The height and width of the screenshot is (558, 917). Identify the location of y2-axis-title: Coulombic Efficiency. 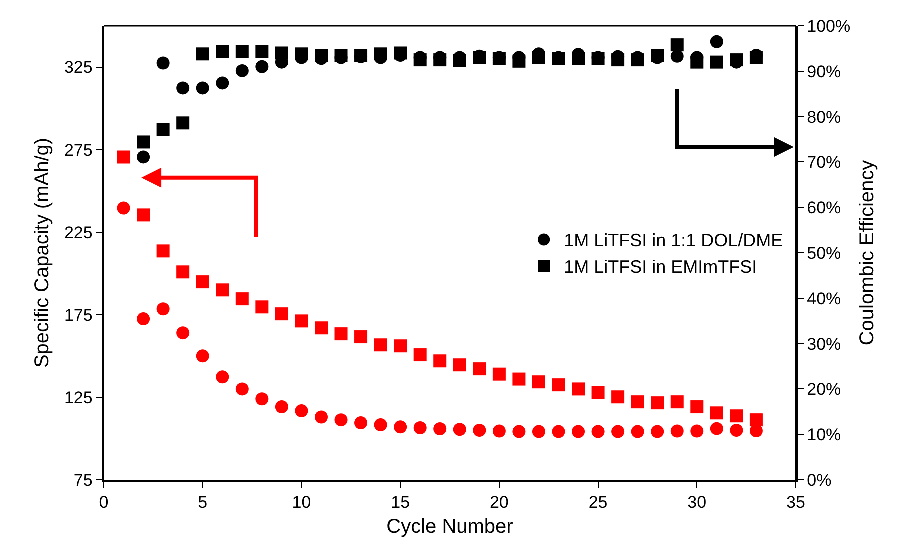
(867, 253).